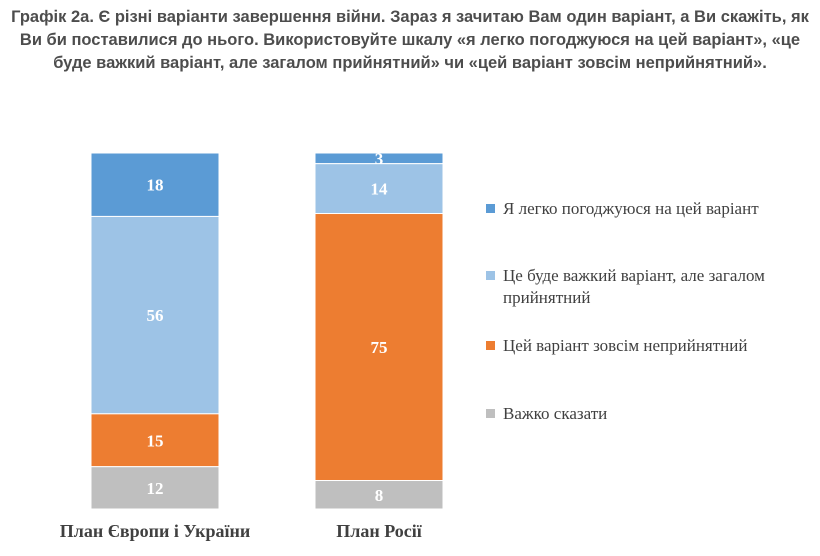 This screenshot has height=556, width=820. I want to click on legend-label: Важко сказати, so click(555, 413).